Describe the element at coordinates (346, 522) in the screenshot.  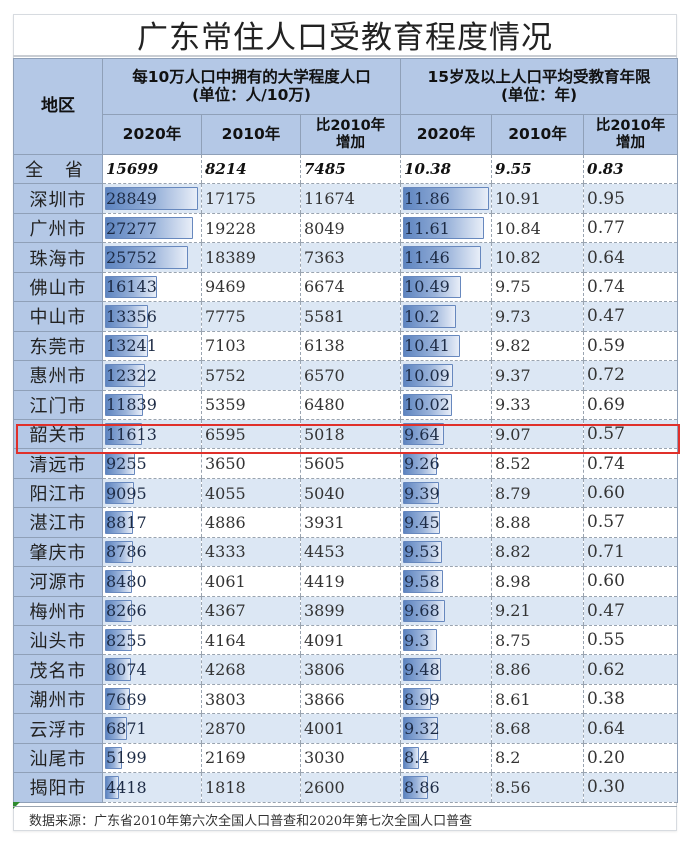
I see `table-row: 湛江市 8817 4886 3931 9.45 8.88 0.57` at that location.